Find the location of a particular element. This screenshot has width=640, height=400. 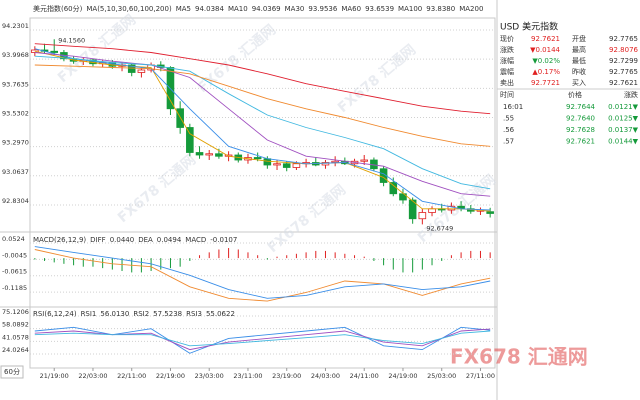

period-badge is located at coordinates (12, 372).